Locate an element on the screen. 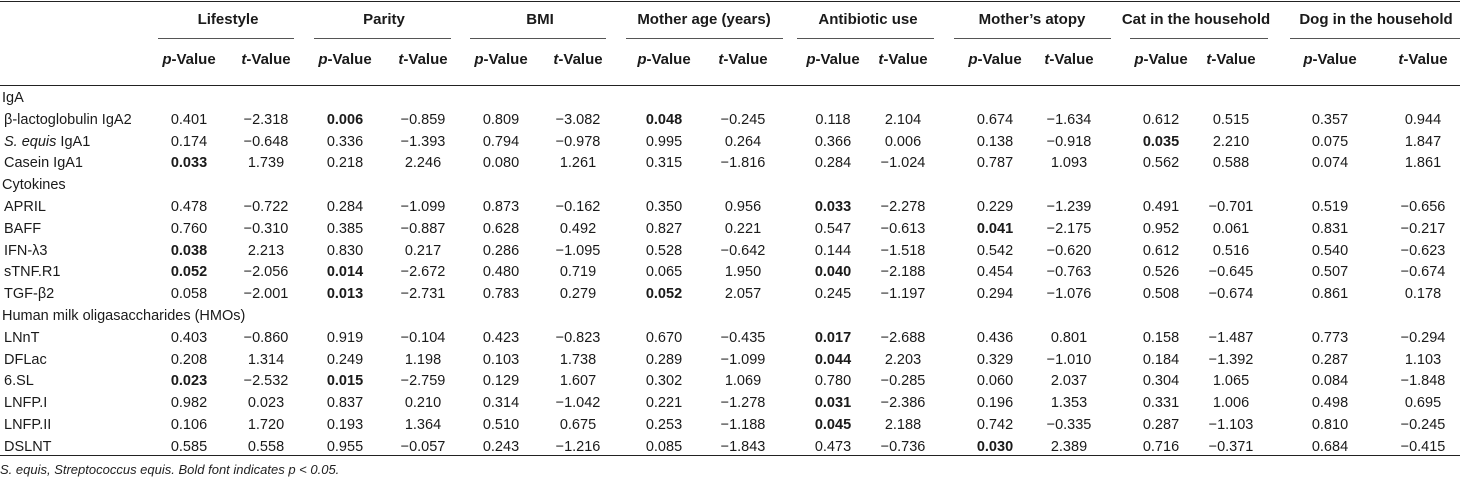 This screenshot has width=1460, height=481. t-value-cell: 1.720 is located at coordinates (266, 425).